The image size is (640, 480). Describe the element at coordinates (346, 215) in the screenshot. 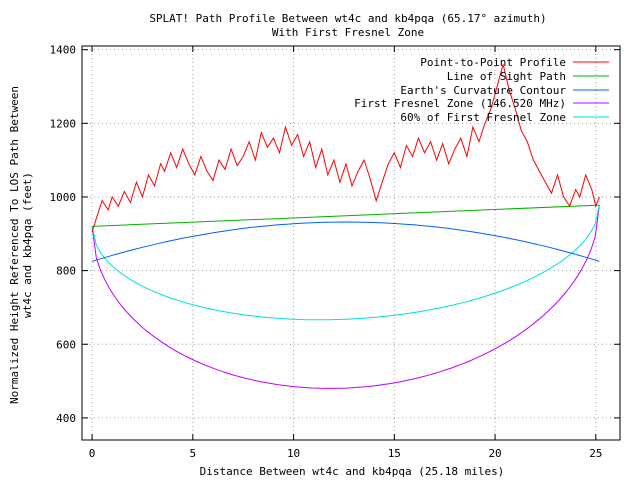

I see `series-line-line-of-sight` at that location.